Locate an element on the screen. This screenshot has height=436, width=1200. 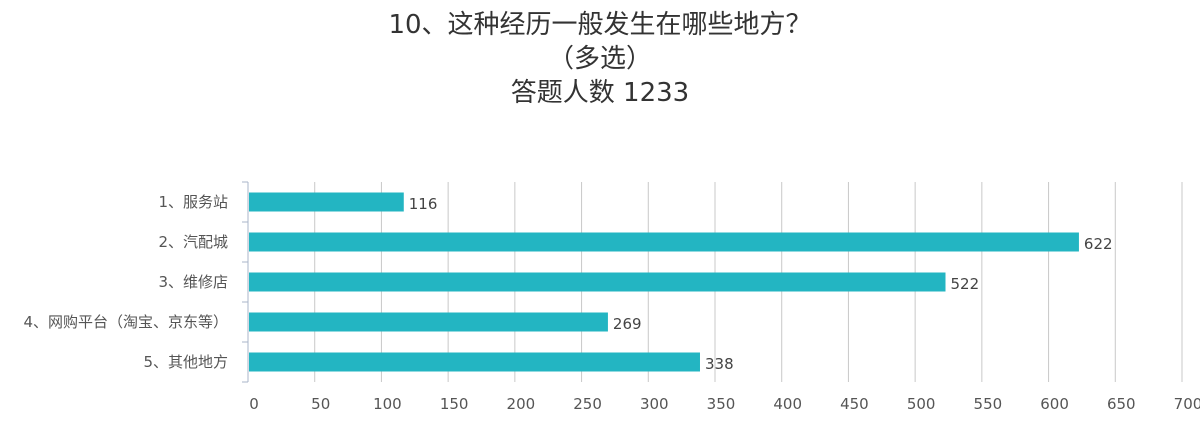
x-tick-label: 700 is located at coordinates (1187, 404).